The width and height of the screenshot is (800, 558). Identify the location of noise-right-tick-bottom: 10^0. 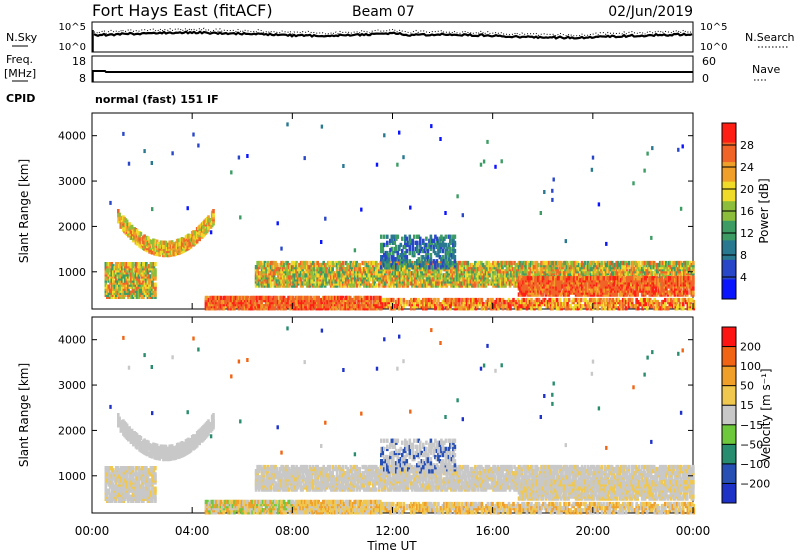
(713, 47).